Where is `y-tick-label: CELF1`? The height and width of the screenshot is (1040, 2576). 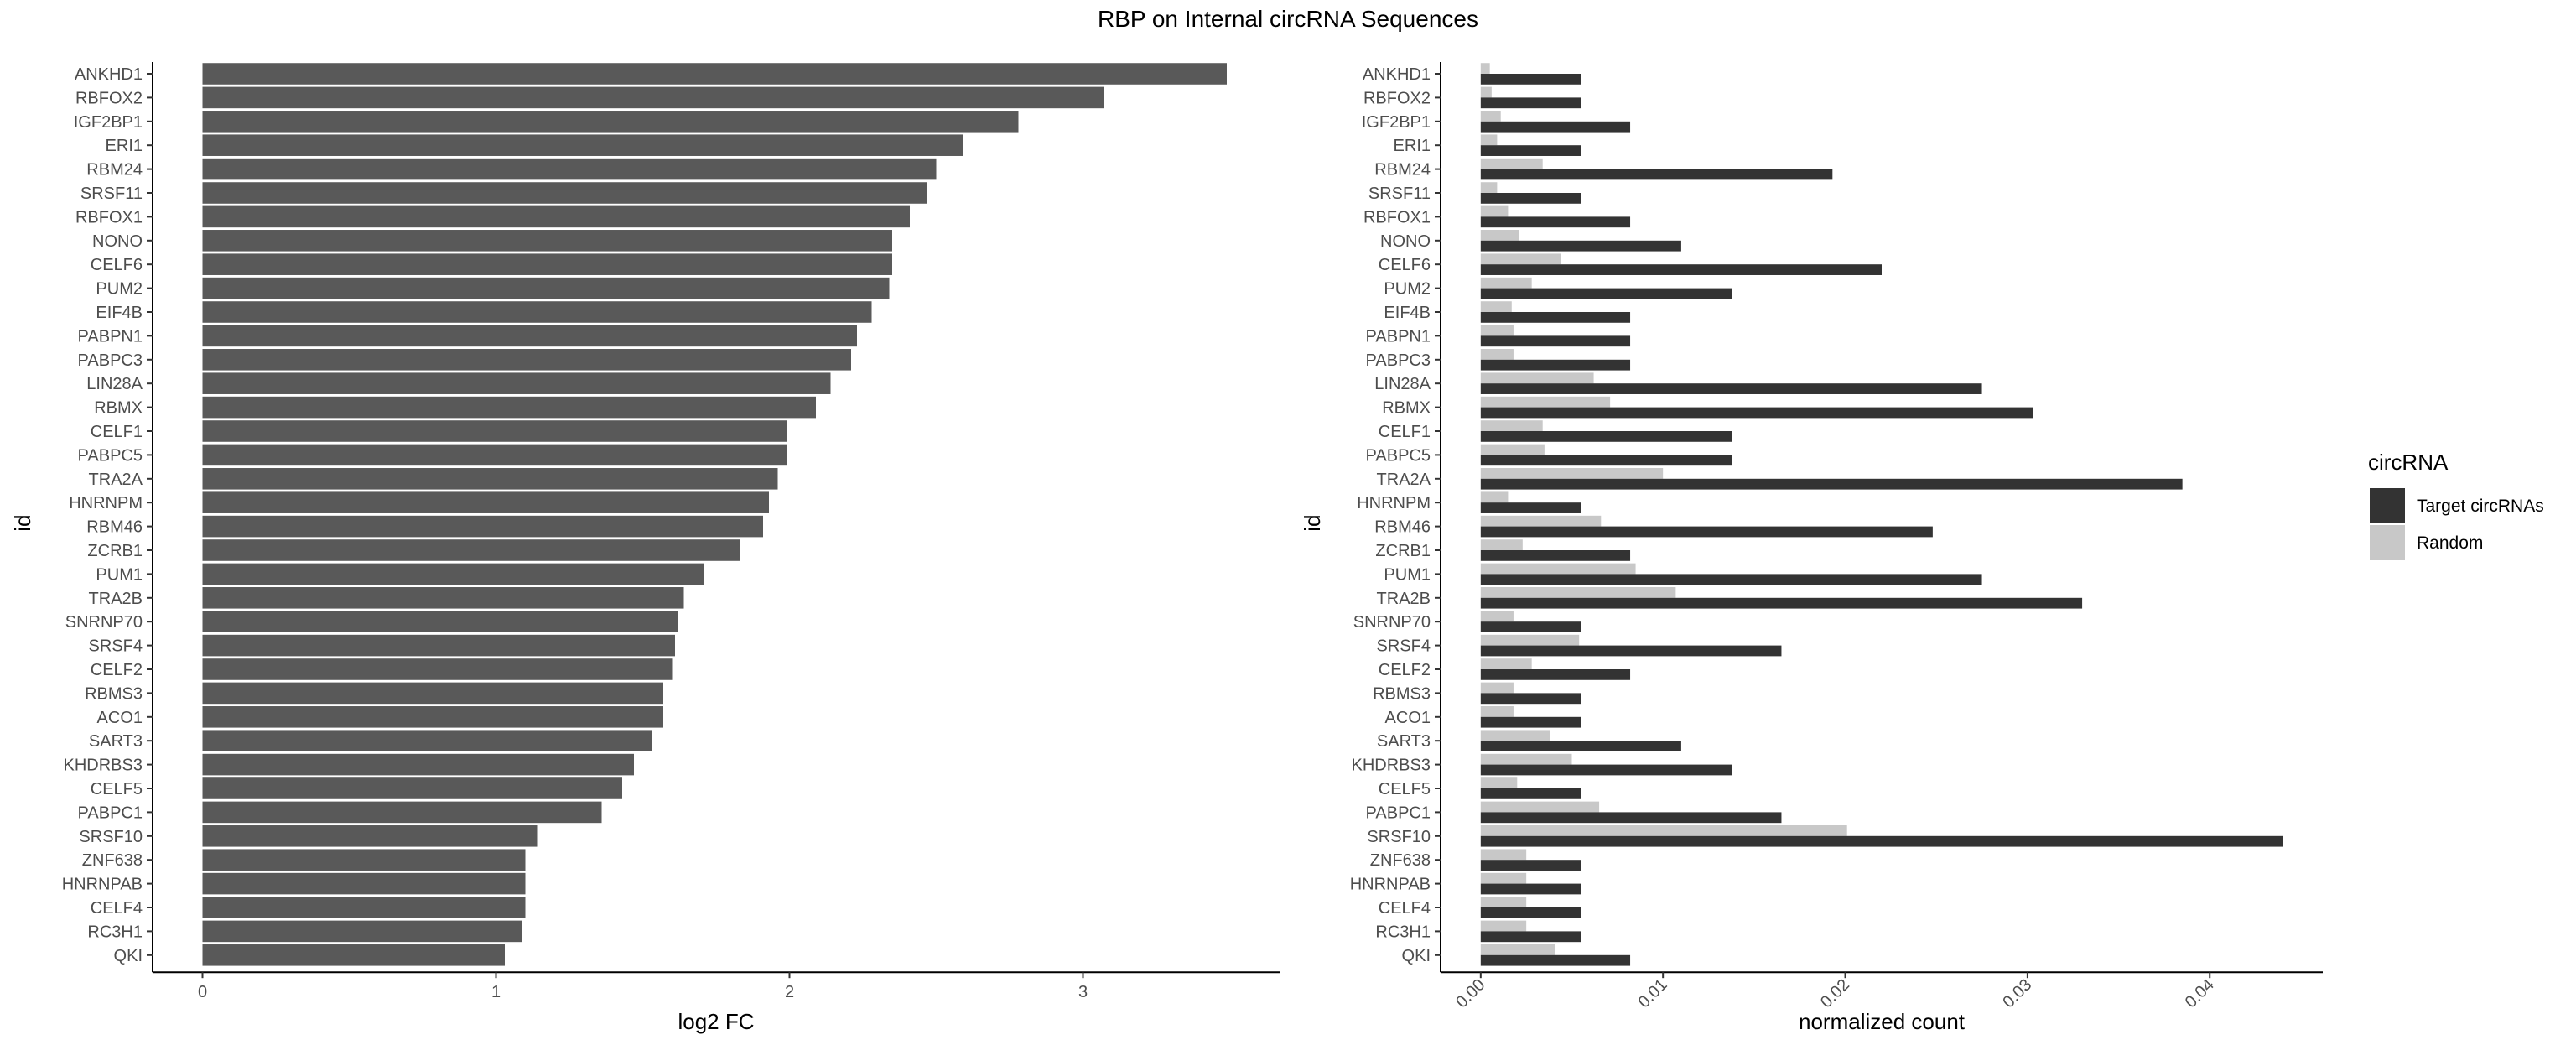
y-tick-label: CELF1 is located at coordinates (1405, 432).